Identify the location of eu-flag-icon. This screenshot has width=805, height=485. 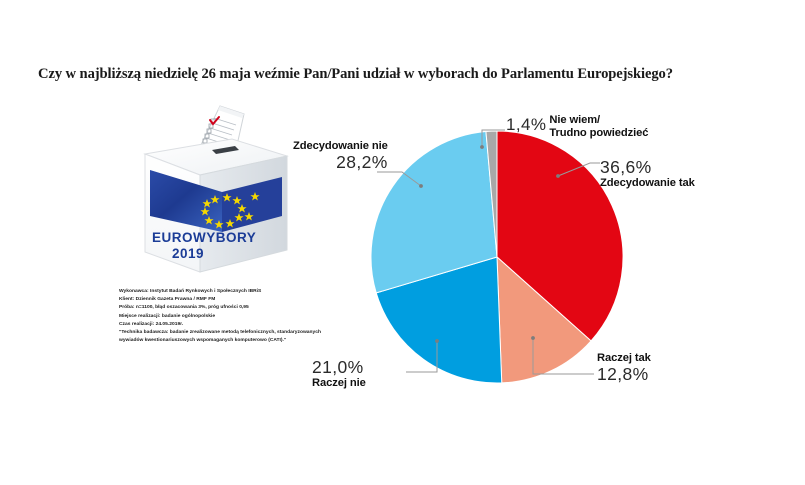
(216, 201).